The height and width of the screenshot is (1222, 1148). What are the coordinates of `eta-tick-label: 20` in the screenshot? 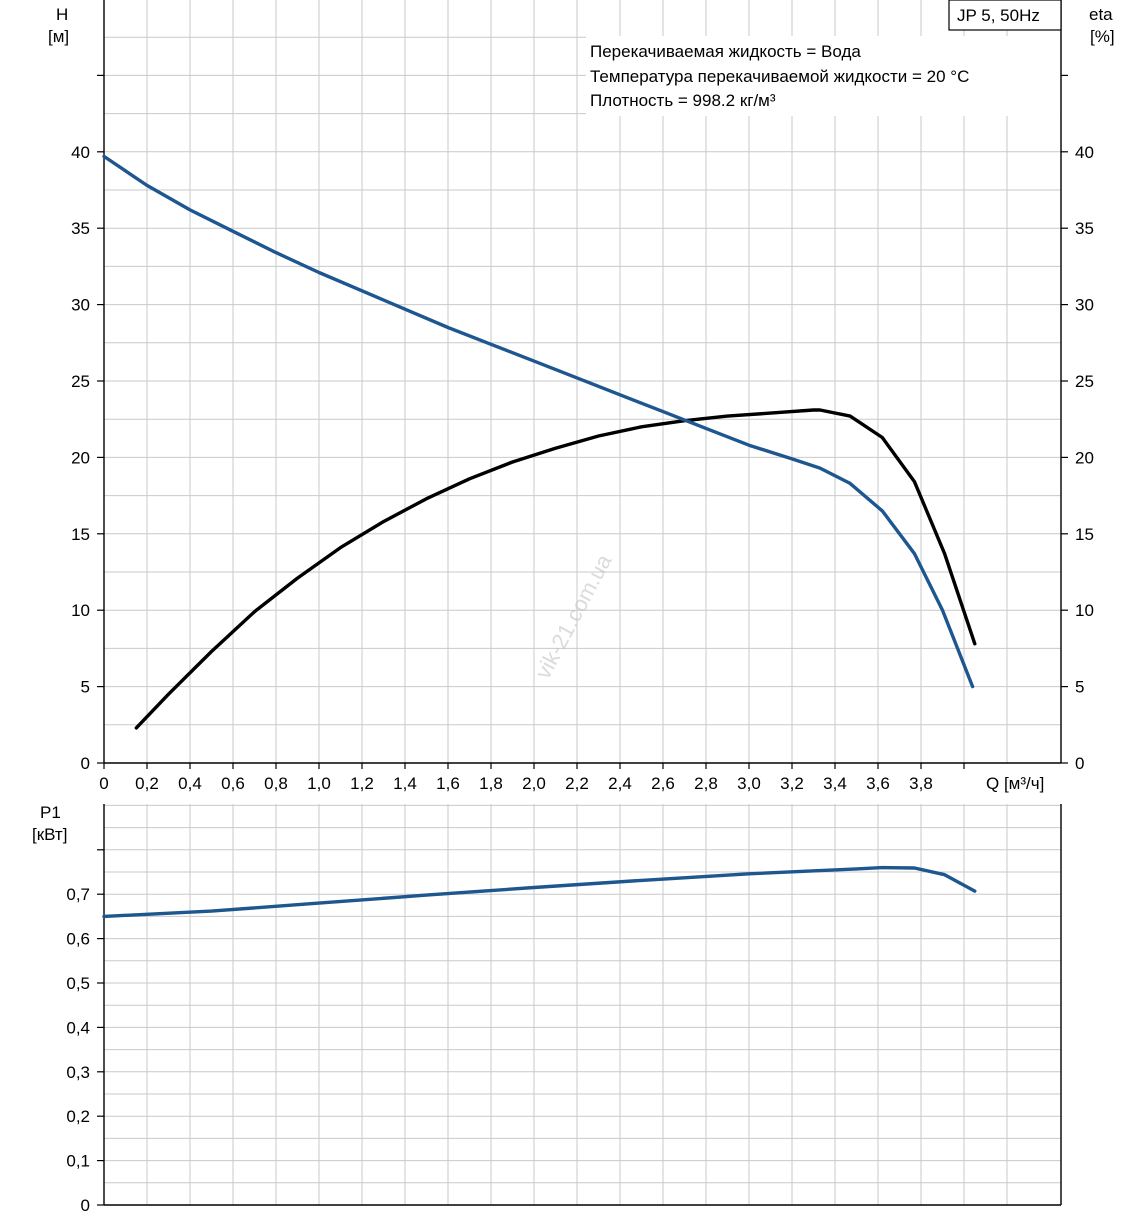 It's located at (1084, 457).